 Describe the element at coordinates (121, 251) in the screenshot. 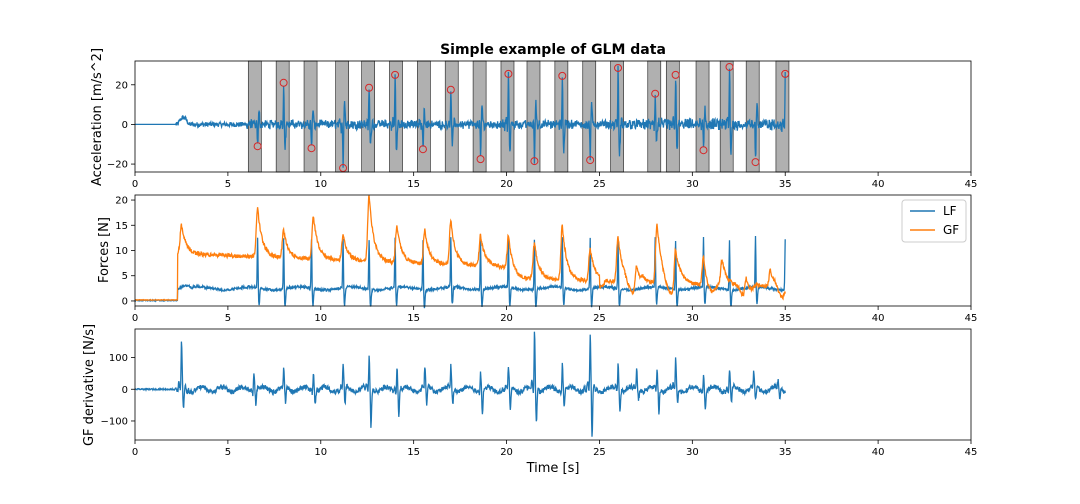

I see `y-tick-label: 10` at that location.